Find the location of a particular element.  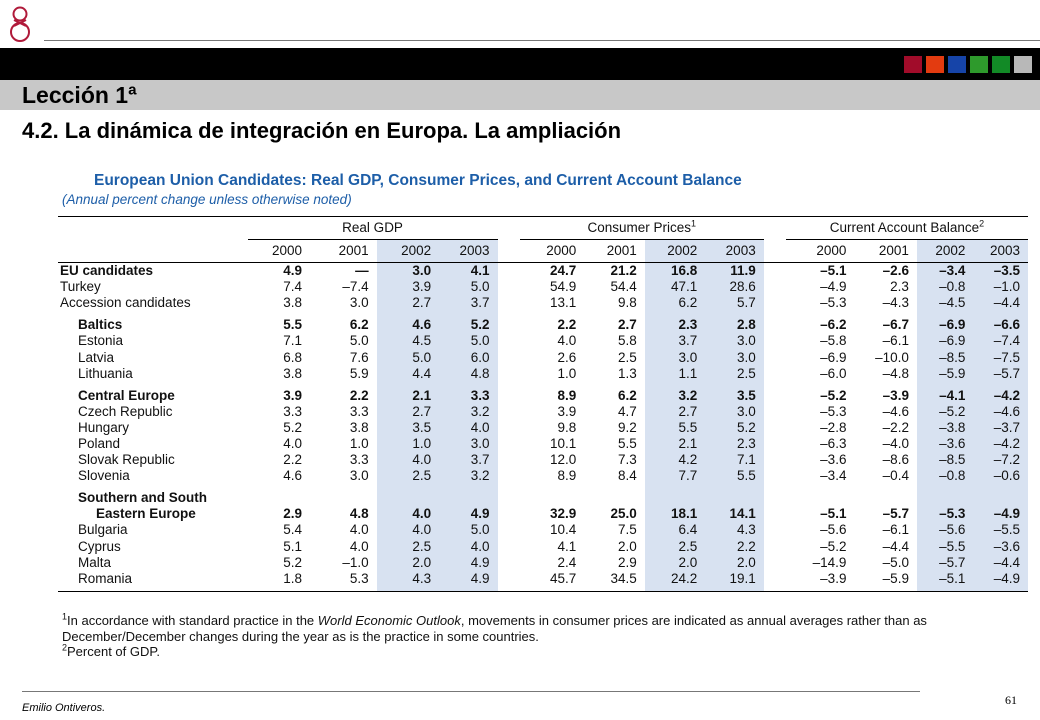

cell-ca: –5.5 is located at coordinates (945, 546).